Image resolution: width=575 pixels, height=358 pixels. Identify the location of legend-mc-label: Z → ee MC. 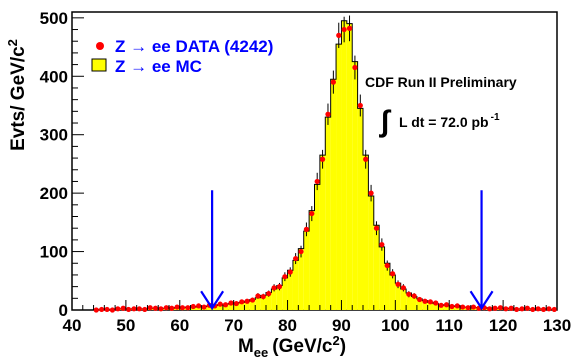
(158, 66).